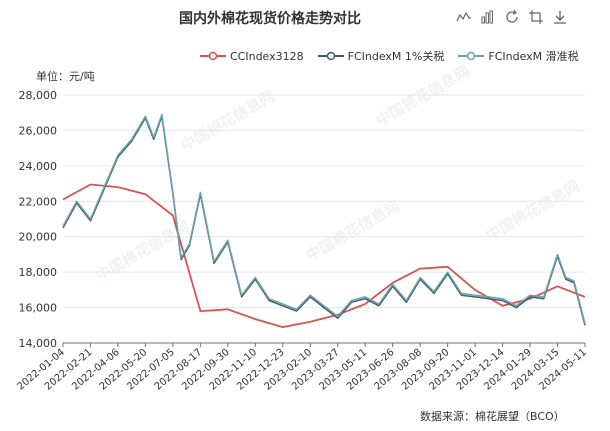 This screenshot has height=431, width=610. What do you see at coordinates (213, 56) in the screenshot?
I see `legend-marker-cc` at bounding box center [213, 56].